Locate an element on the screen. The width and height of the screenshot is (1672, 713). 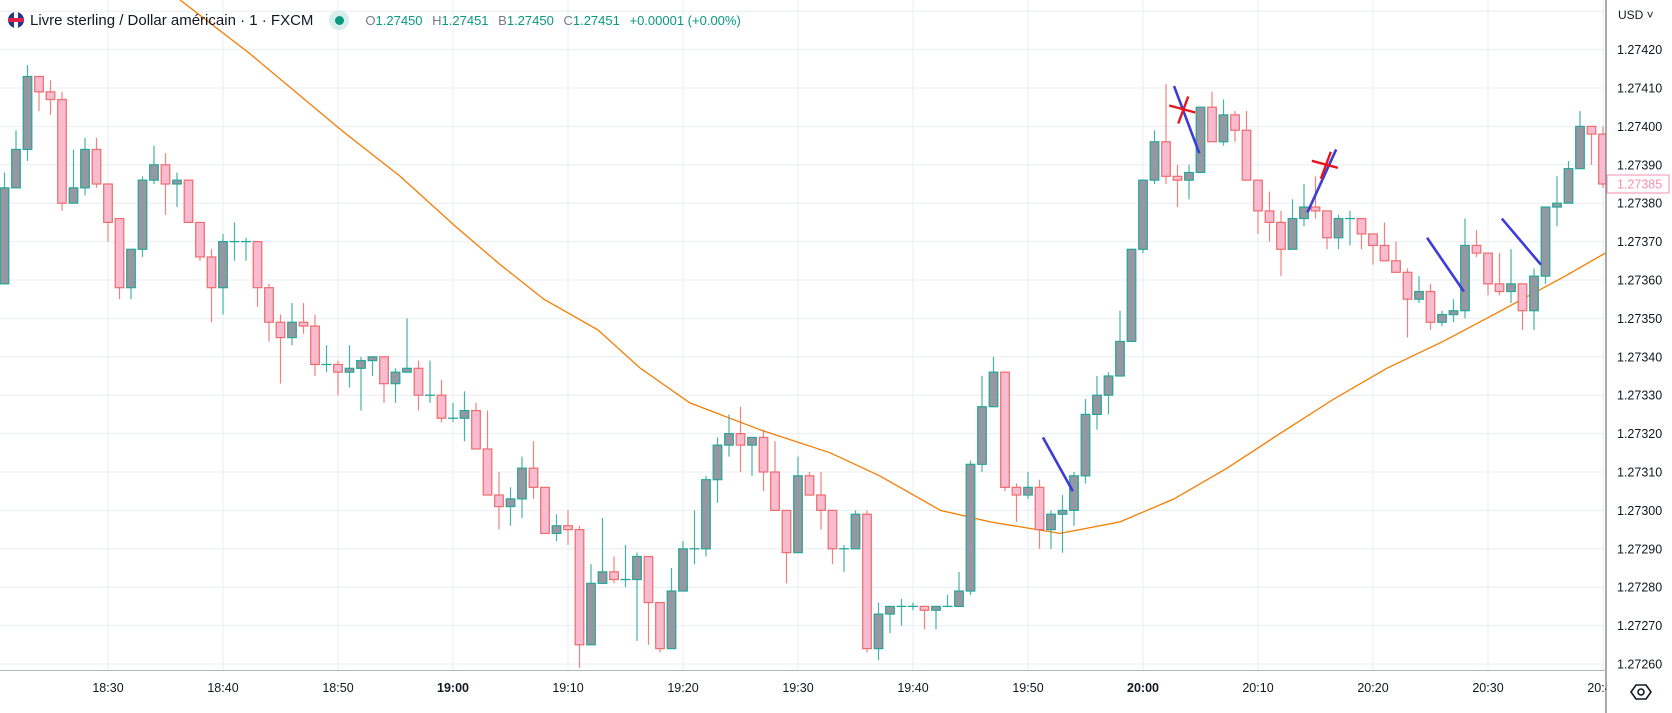
settings-icon is located at coordinates (1641, 692).